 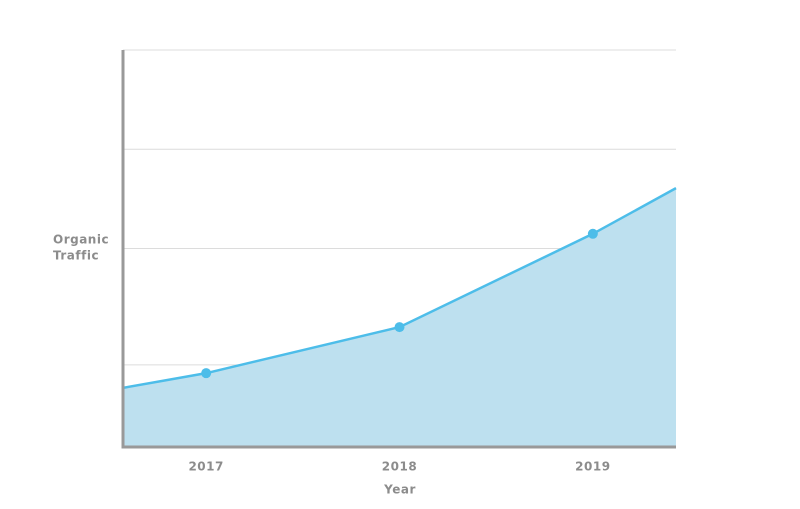 I want to click on x-tick-label: 2017, so click(x=205, y=467).